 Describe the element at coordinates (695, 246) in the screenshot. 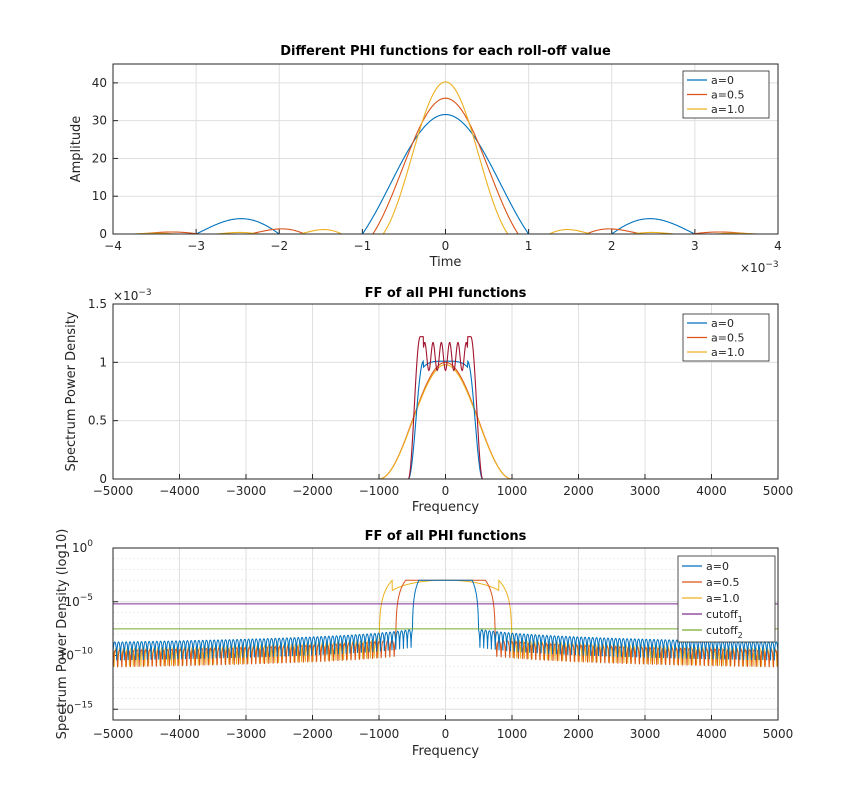

I see `x-tick-label: 3` at that location.